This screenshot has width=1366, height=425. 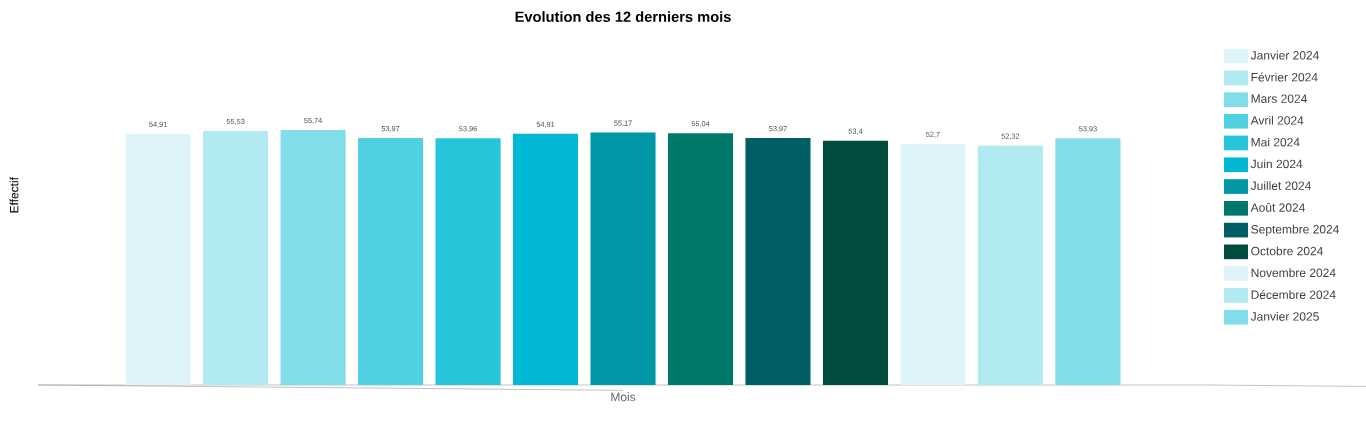 What do you see at coordinates (1293, 294) in the screenshot?
I see `legend-label: Décembre 2024` at bounding box center [1293, 294].